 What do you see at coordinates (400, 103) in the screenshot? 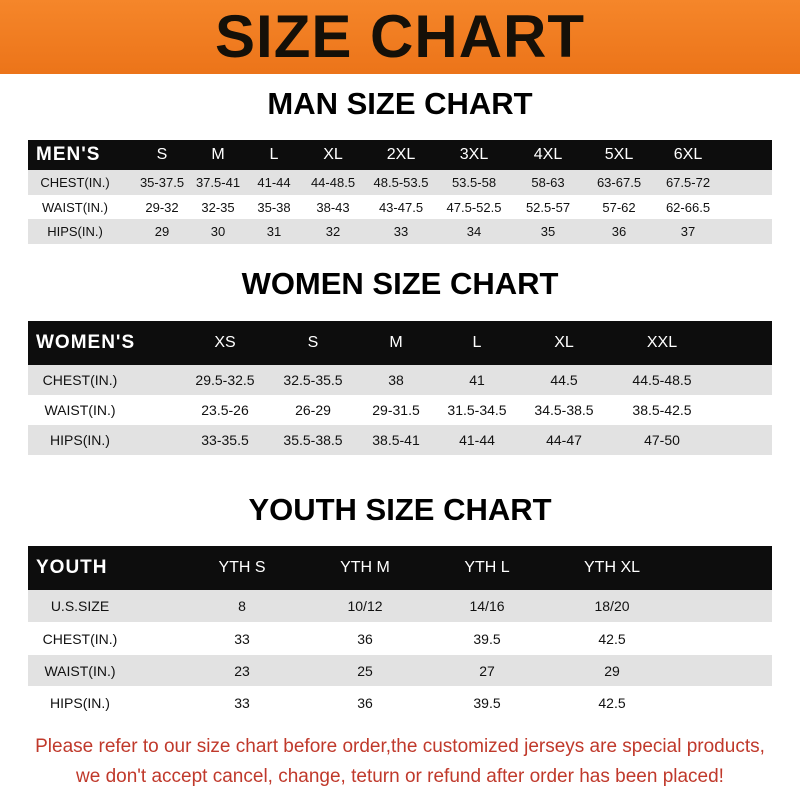
I see `men-heading: MAN SIZE CHART` at bounding box center [400, 103].